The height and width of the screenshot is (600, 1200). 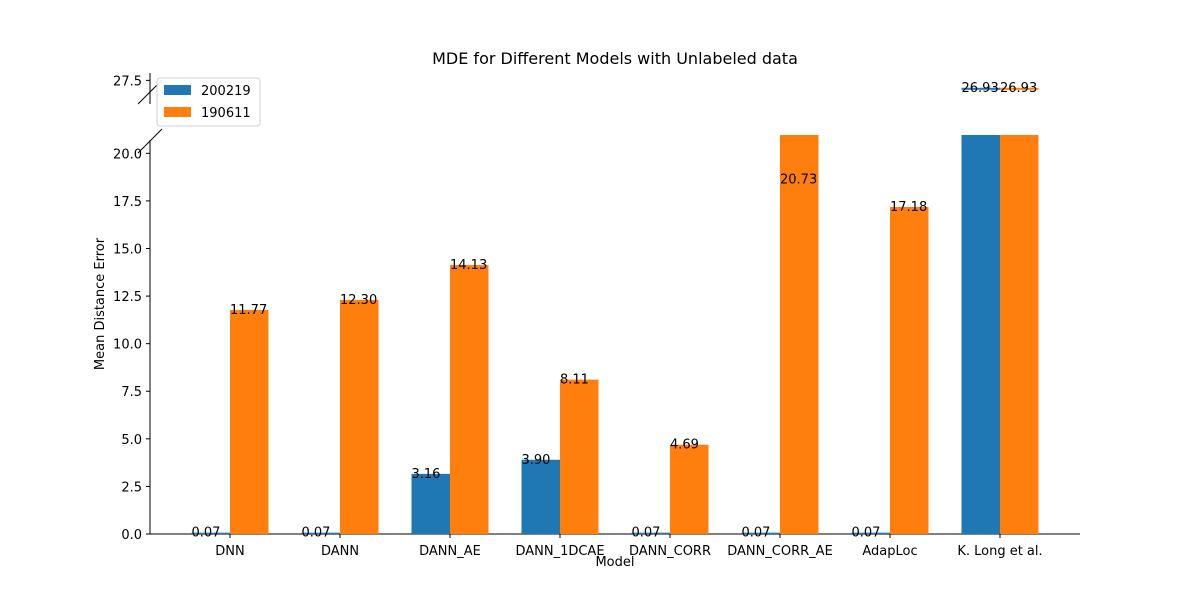 What do you see at coordinates (780, 551) in the screenshot?
I see `x-tick-label: DANN_CORR_AE` at bounding box center [780, 551].